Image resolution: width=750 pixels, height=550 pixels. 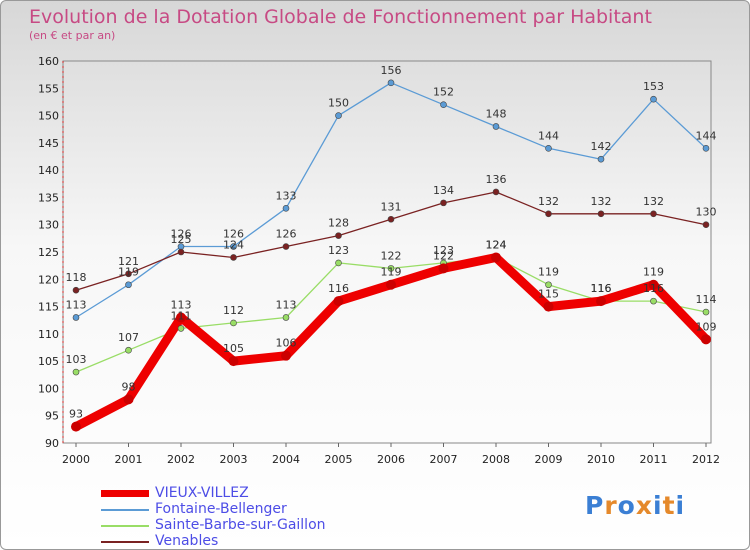 I want to click on y-tick-label: 145, so click(x=48, y=143).